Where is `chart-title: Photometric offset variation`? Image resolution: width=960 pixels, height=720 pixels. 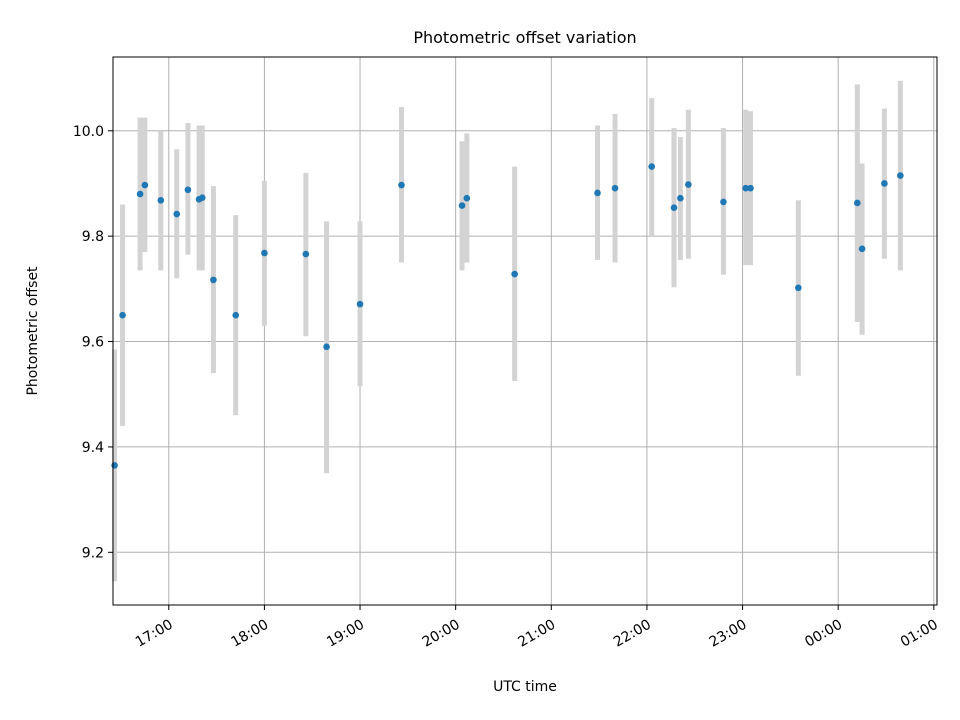
chart-title: Photometric offset variation is located at coordinates (524, 37).